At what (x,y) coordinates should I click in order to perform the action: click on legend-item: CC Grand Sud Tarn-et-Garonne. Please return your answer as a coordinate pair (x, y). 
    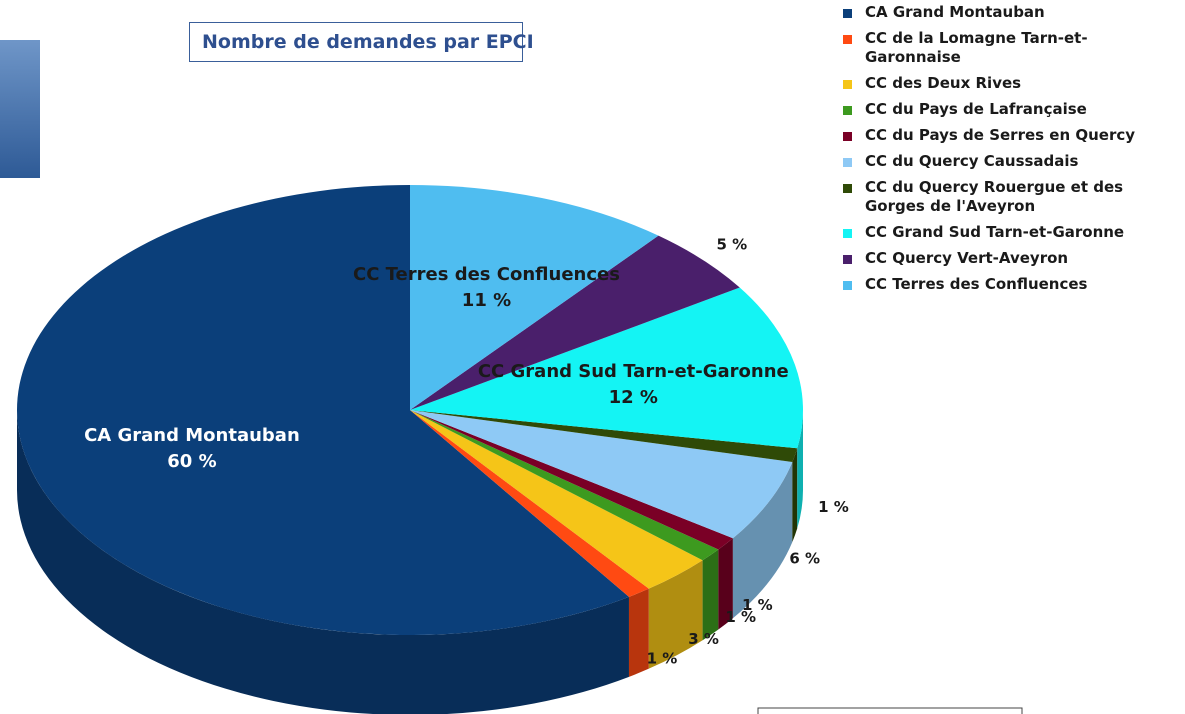
    Looking at the image, I should click on (1010, 232).